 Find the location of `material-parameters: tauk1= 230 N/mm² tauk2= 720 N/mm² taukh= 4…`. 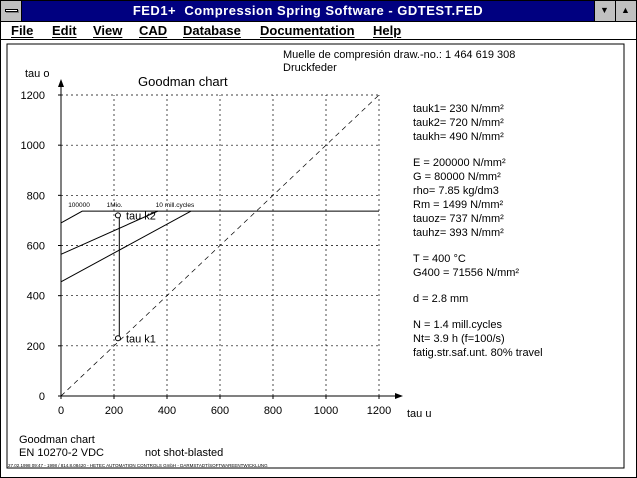

material-parameters: tauk1= 230 N/mm² tauk2= 720 N/mm² taukh= 4… is located at coordinates (478, 231).